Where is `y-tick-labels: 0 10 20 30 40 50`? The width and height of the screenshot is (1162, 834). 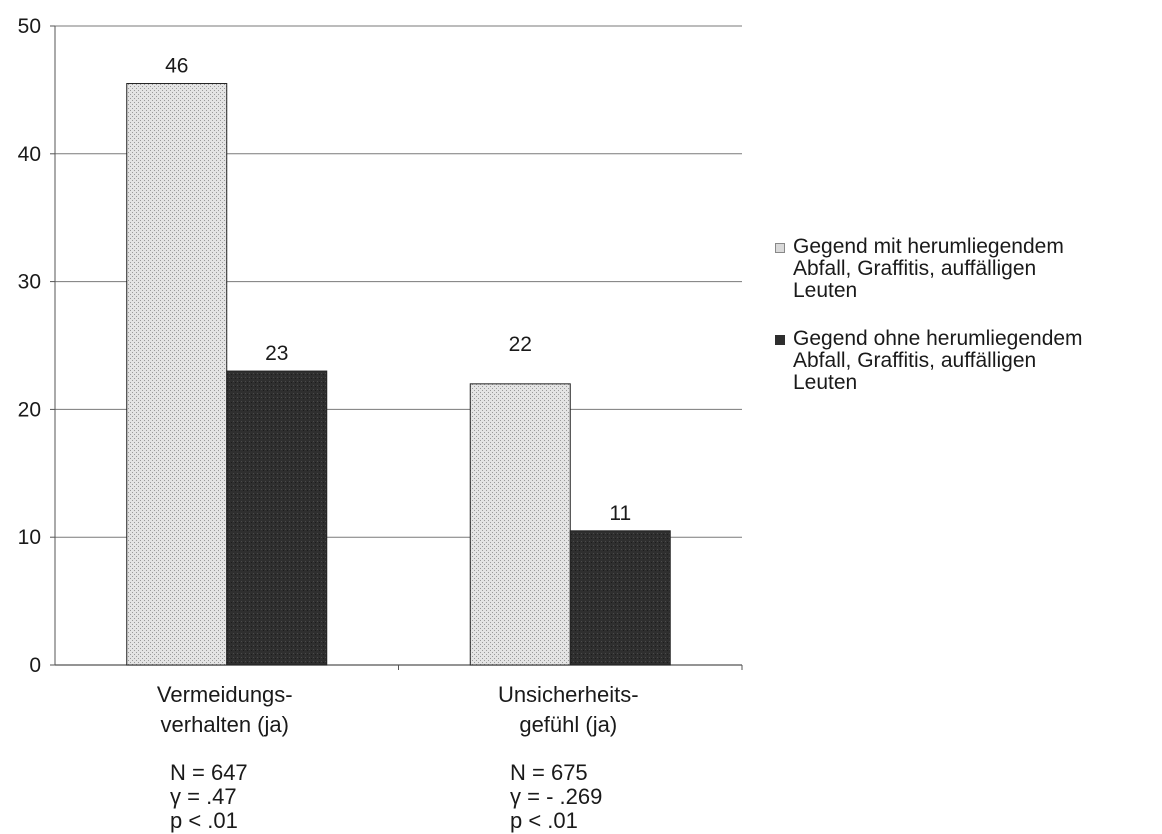 y-tick-labels: 0 10 20 30 40 50 is located at coordinates (29, 346).